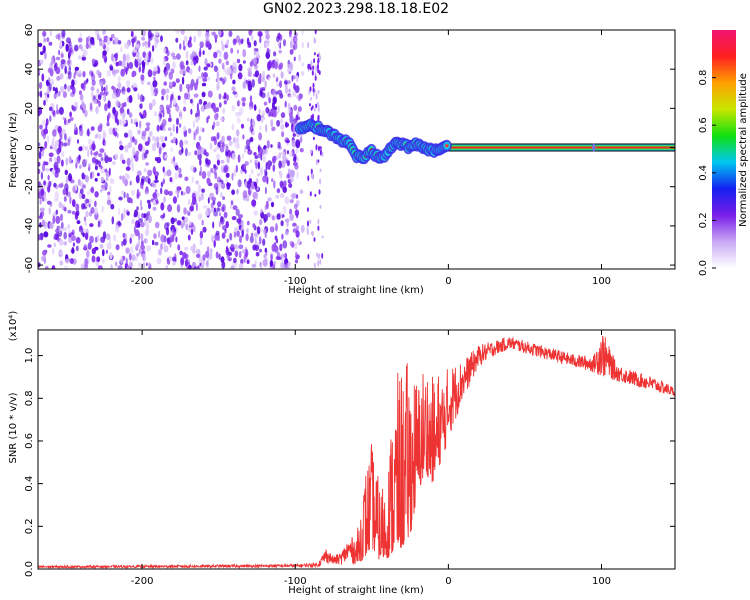 The width and height of the screenshot is (750, 600). I want to click on y-tick-label: 20, so click(29, 108).